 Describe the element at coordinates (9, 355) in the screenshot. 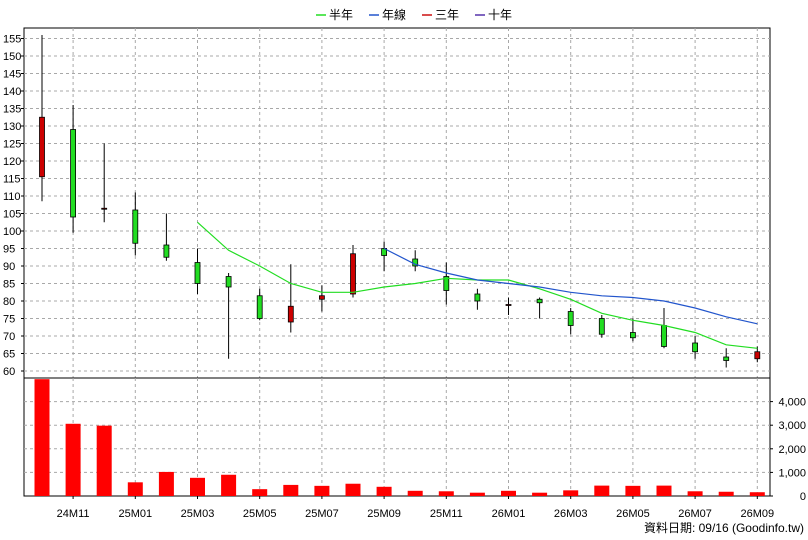

I see `price-tick-label-1: 65` at that location.